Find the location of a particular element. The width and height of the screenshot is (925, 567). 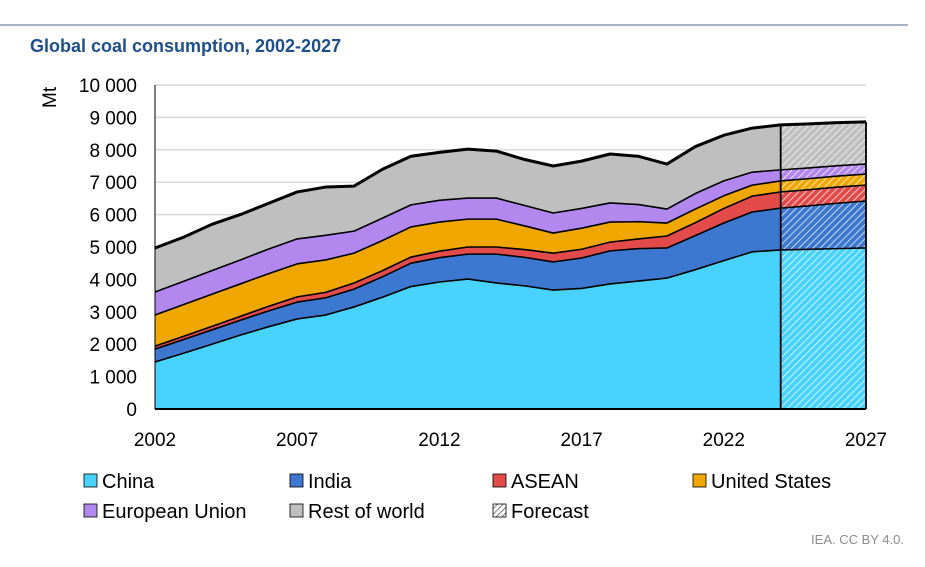

area-forecast-united-states is located at coordinates (823, 183).